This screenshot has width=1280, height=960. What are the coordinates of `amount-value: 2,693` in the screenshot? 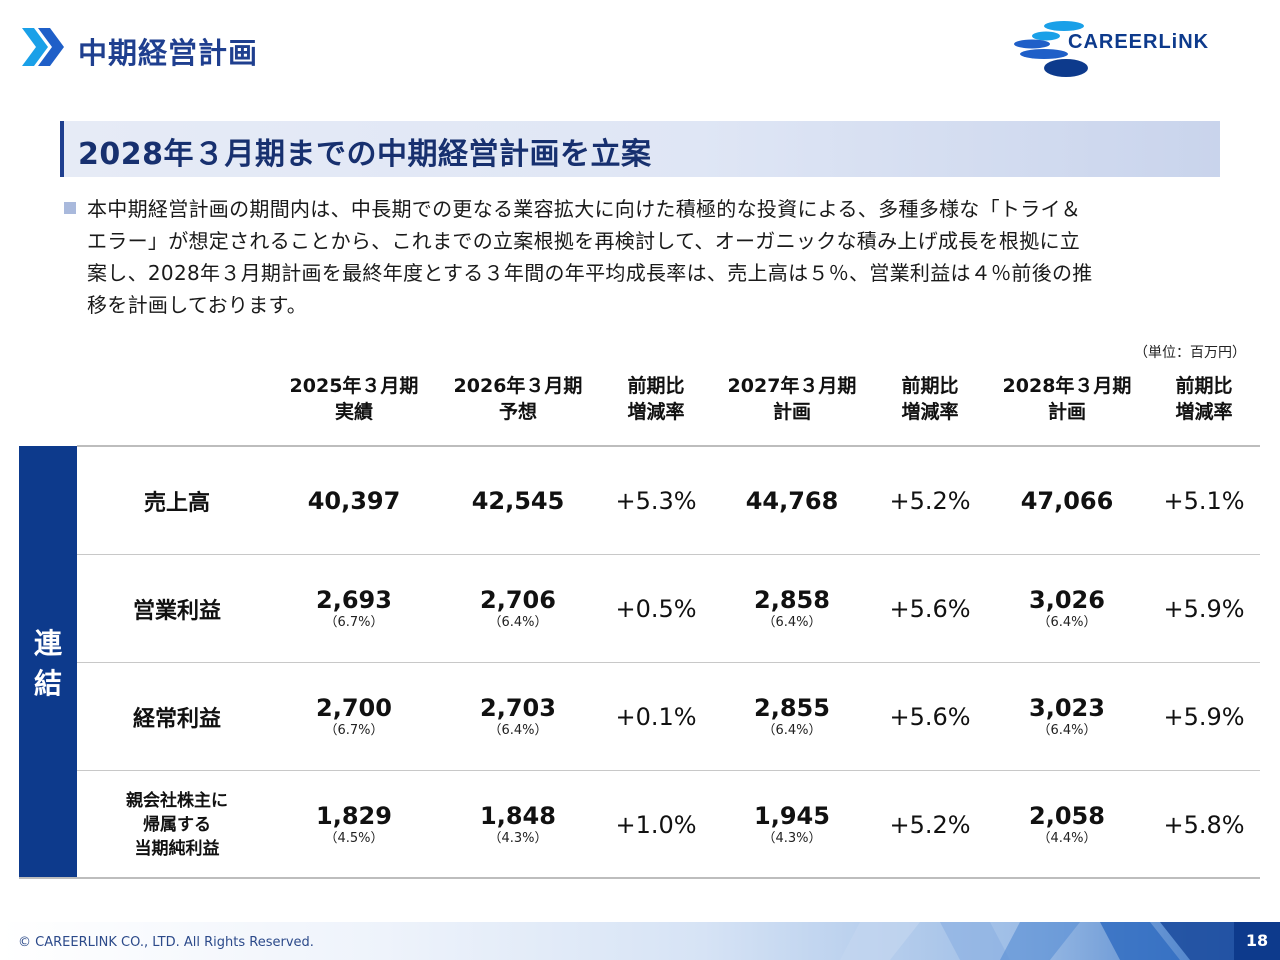 It's located at (354, 600).